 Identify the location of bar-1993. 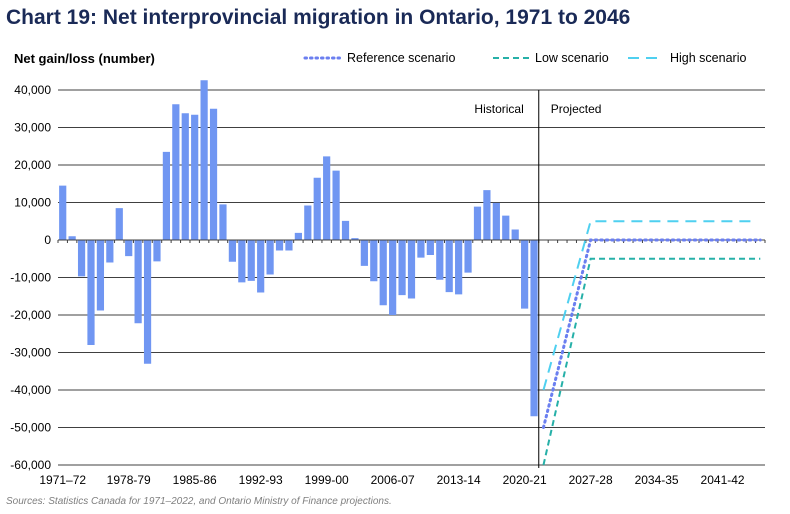
(270, 257).